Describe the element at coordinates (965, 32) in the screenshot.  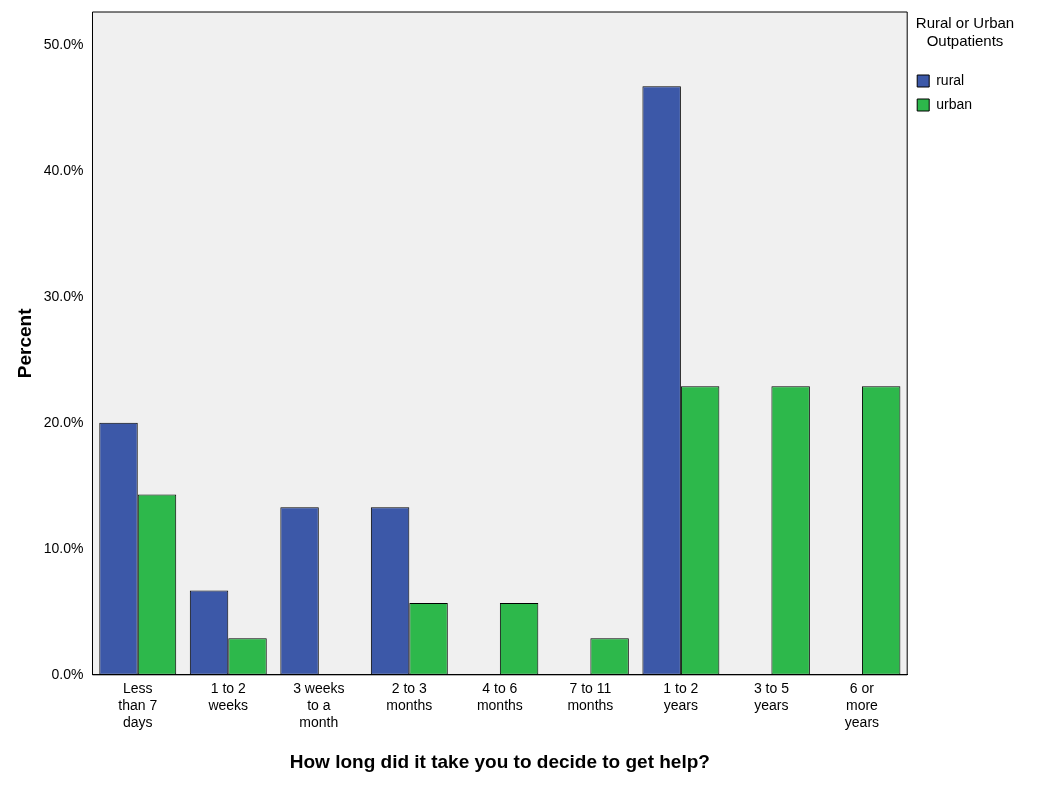
I see `legend-title: Rural or Urban Outpatients` at that location.